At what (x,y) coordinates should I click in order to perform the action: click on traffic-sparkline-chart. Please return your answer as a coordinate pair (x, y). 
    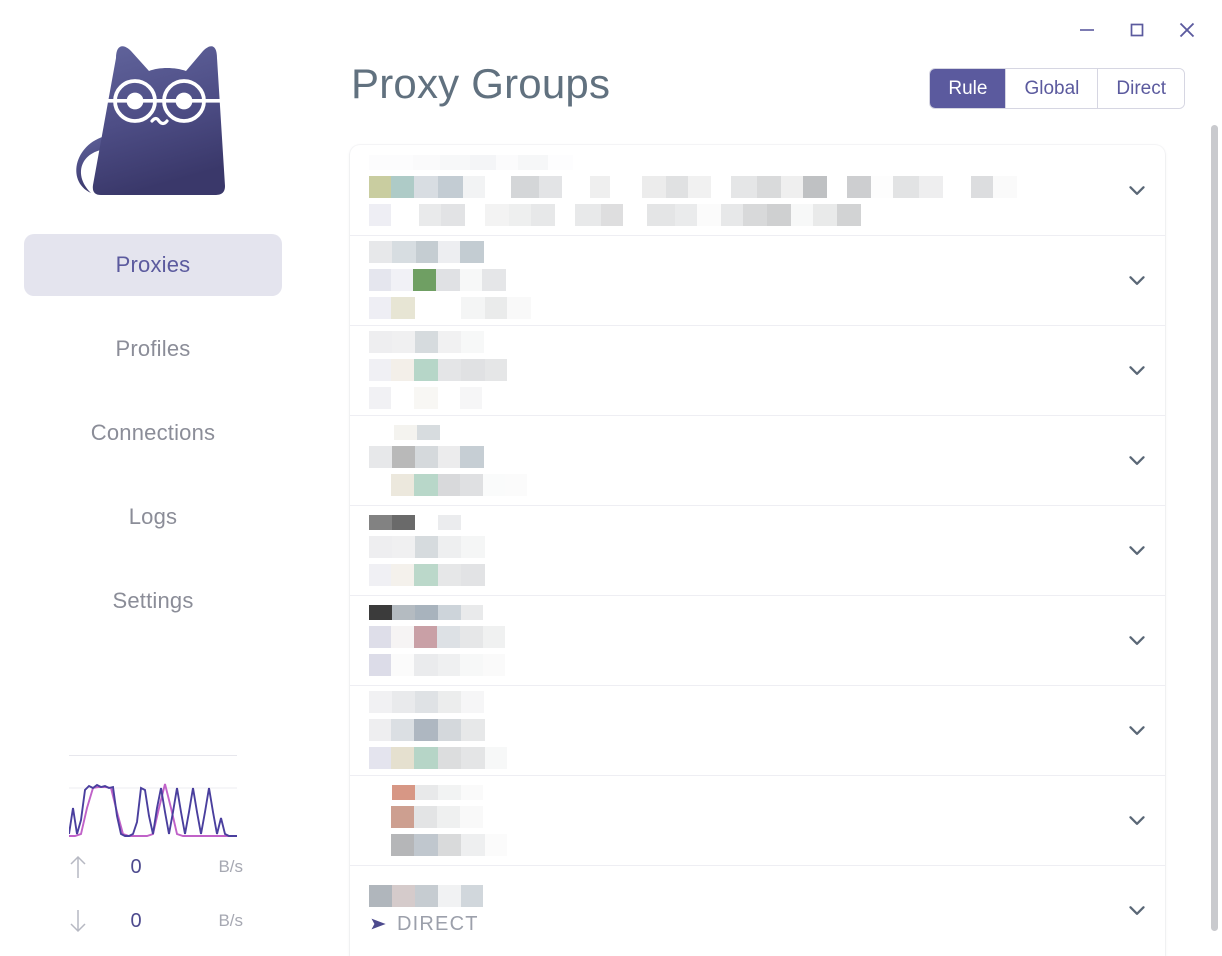
    Looking at the image, I should click on (153, 809).